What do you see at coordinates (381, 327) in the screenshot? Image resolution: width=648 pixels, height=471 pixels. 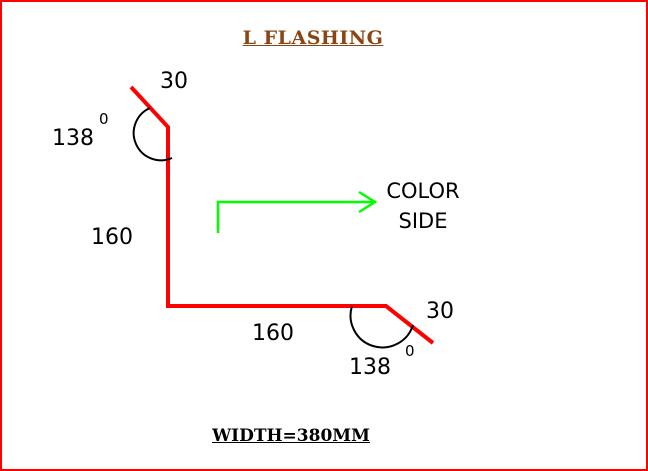 I see `bottom-angle-arc` at bounding box center [381, 327].